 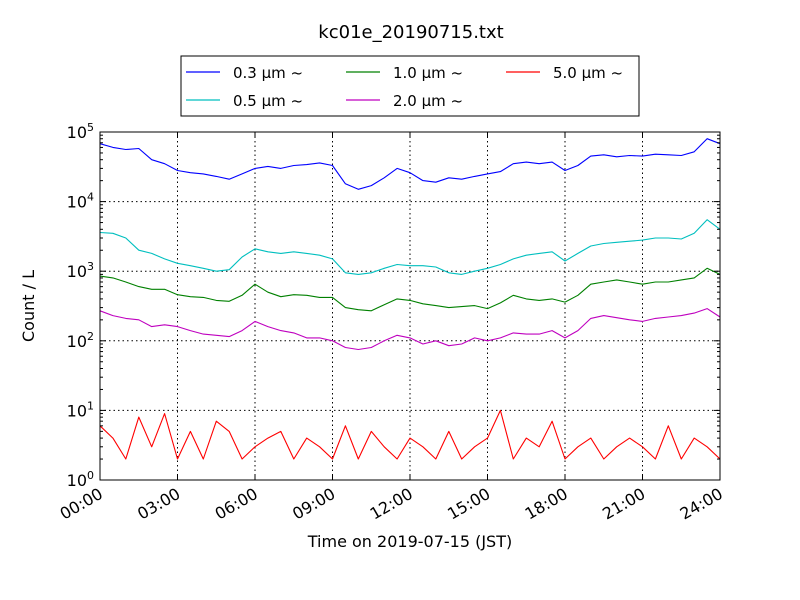 What do you see at coordinates (236, 504) in the screenshot?
I see `x-tick-label: 06:00` at bounding box center [236, 504].